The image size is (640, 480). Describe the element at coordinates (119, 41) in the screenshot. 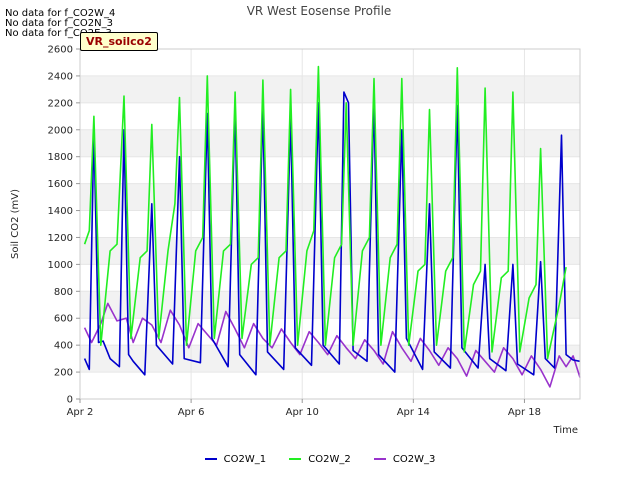

I see `site-tag: VR_soilco2` at that location.